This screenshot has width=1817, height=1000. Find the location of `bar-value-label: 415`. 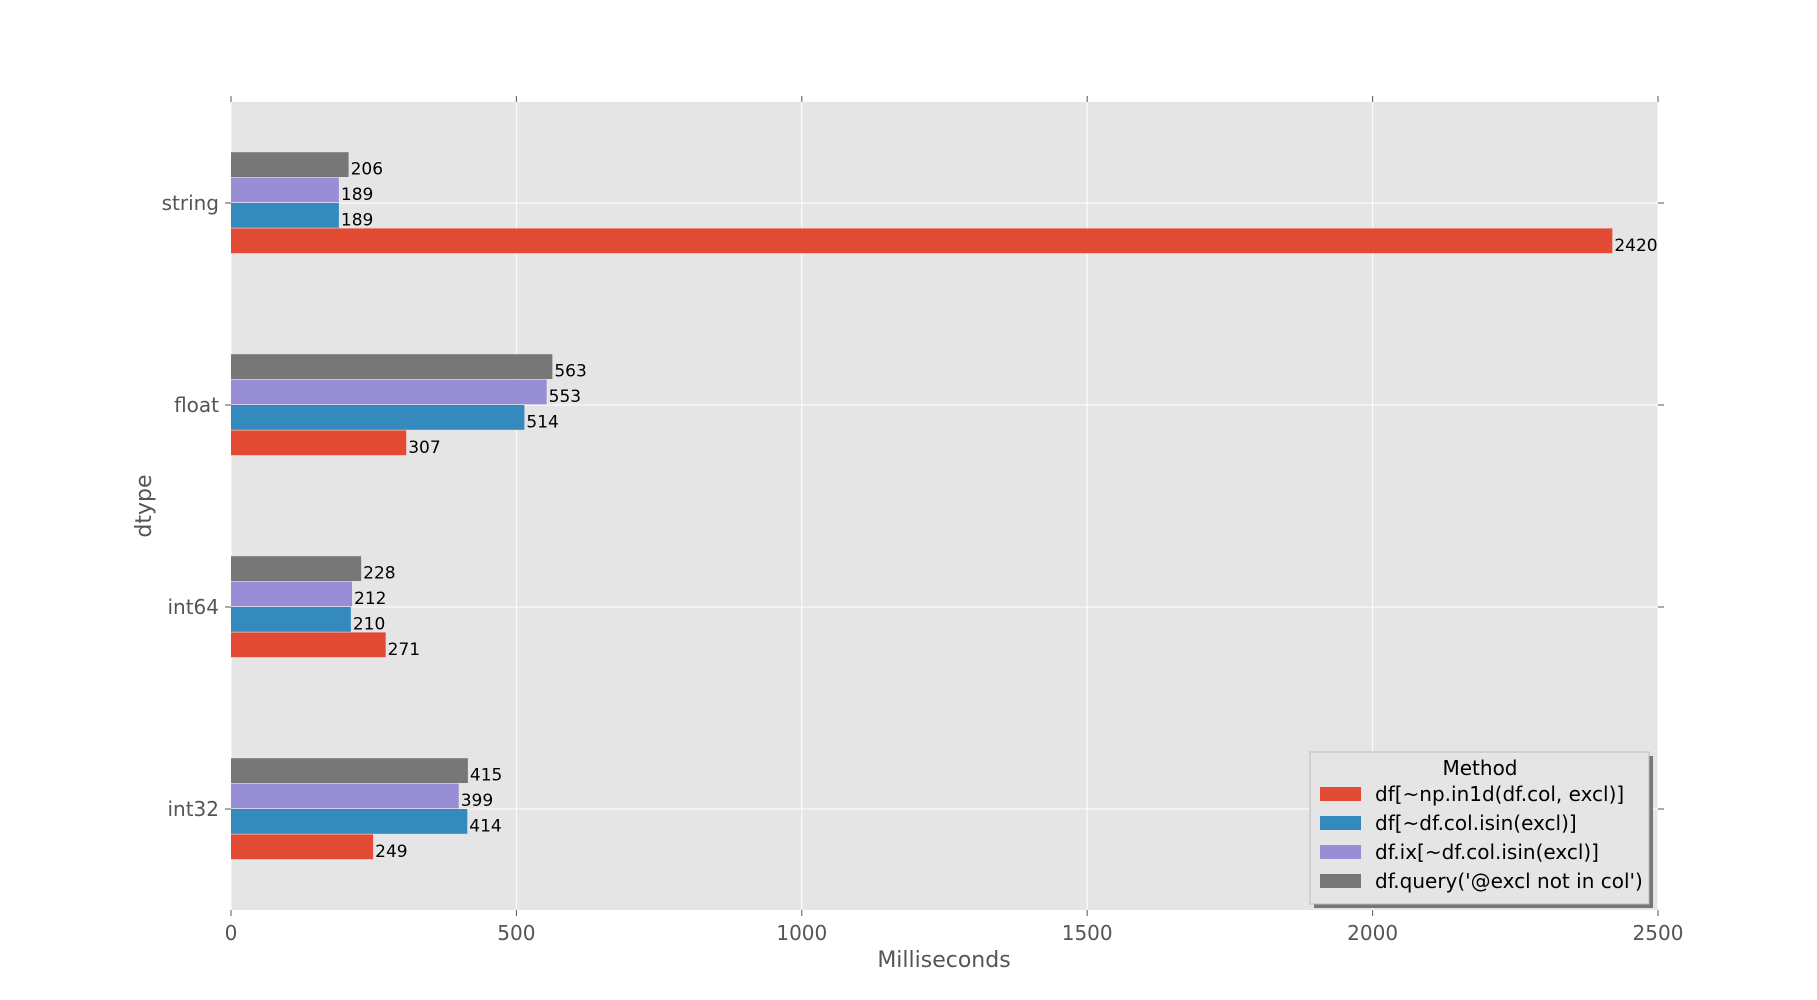

bar-value-label: 415 is located at coordinates (486, 776).